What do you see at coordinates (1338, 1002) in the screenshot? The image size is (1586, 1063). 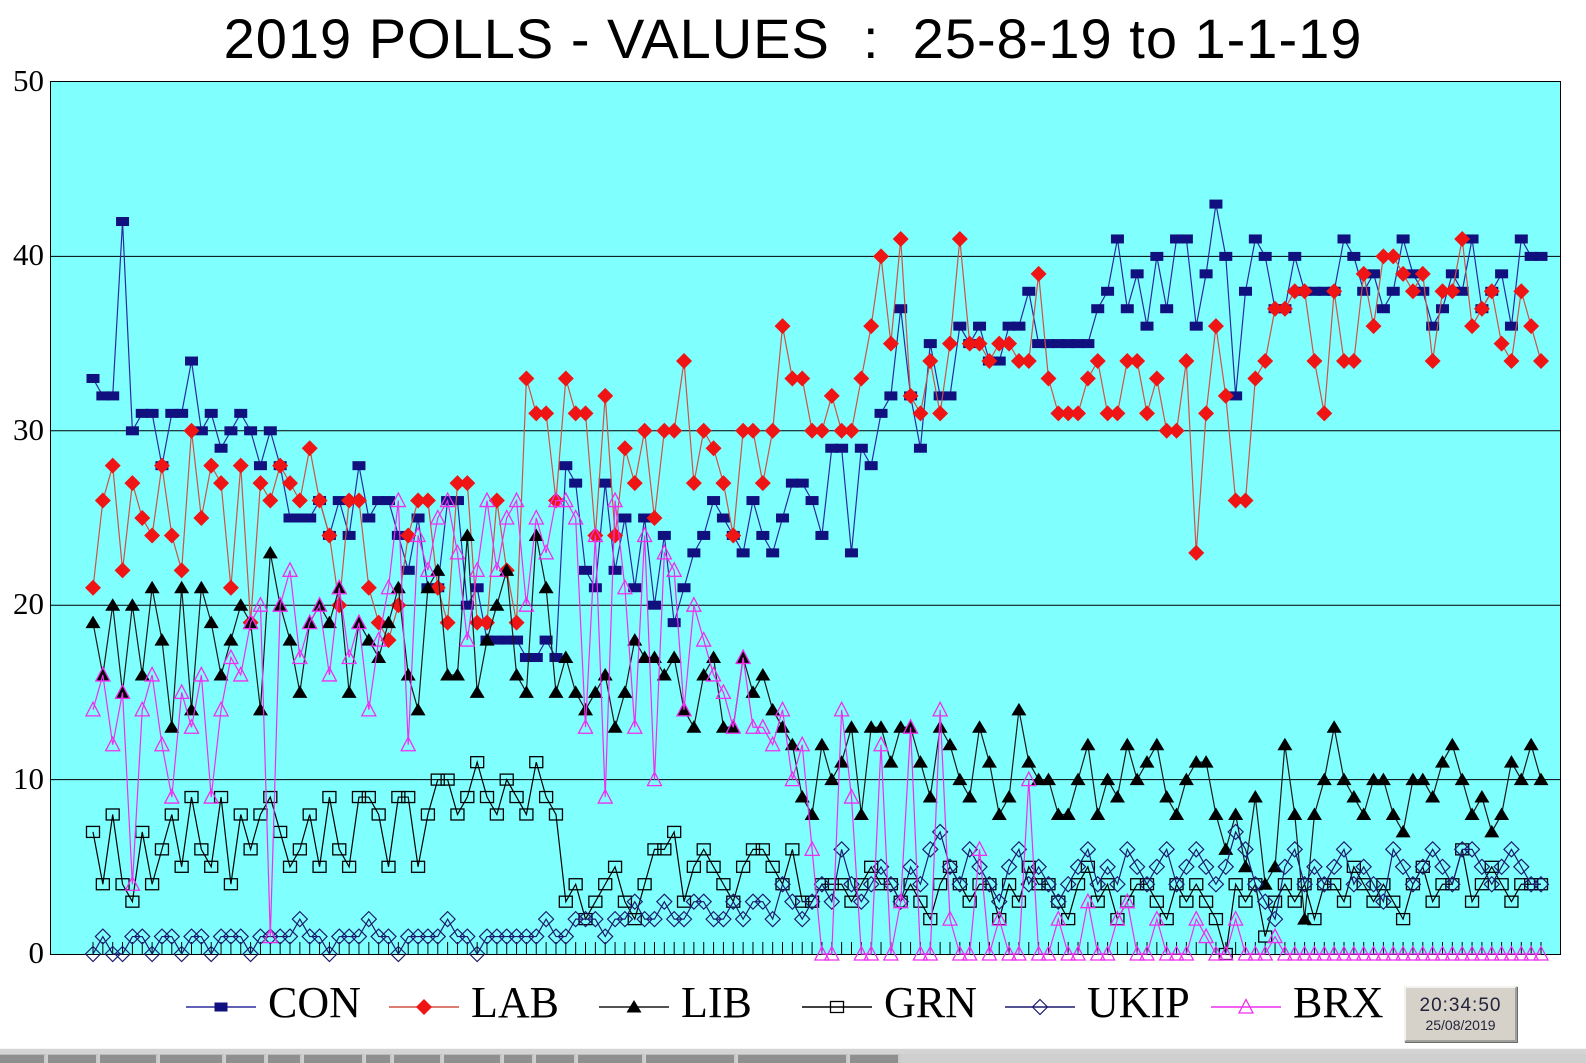 I see `legend-label-brx: BRX` at bounding box center [1338, 1002].